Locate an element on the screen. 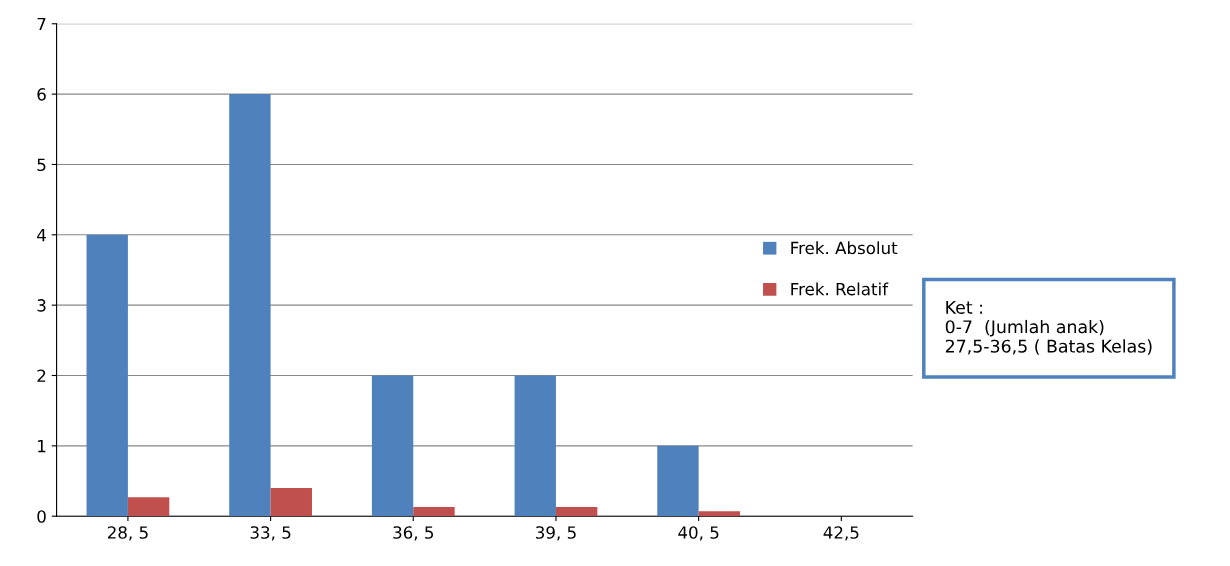 Image resolution: width=1230 pixels, height=566 pixels. x-tick-label: 33, 5 is located at coordinates (270, 533).